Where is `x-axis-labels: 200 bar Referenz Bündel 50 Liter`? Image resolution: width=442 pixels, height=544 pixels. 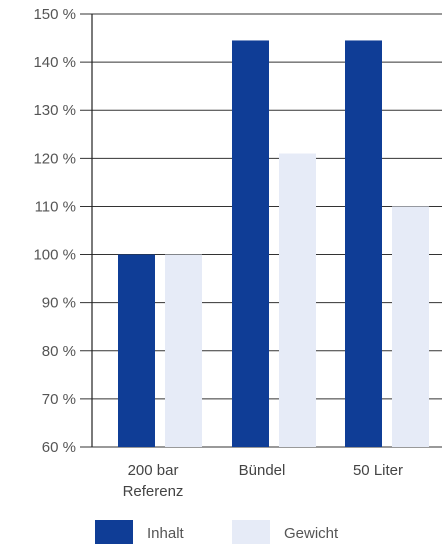 x-axis-labels: 200 bar Referenz Bündel 50 Liter is located at coordinates (263, 481).